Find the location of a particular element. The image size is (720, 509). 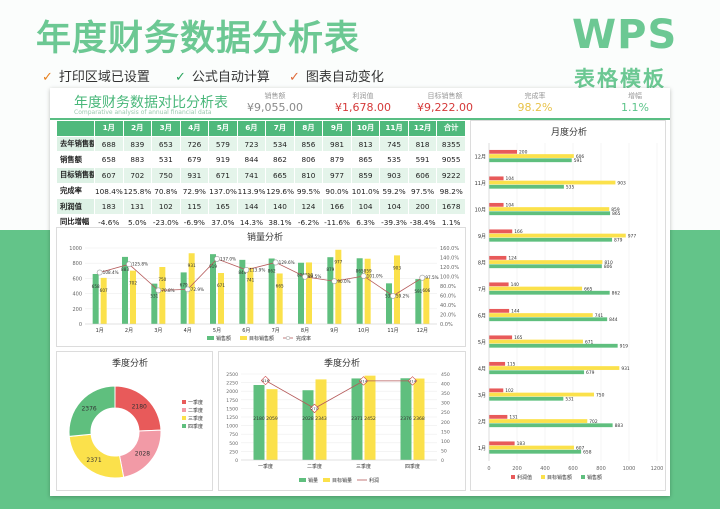

table-cell: 144 is located at coordinates (251, 207).